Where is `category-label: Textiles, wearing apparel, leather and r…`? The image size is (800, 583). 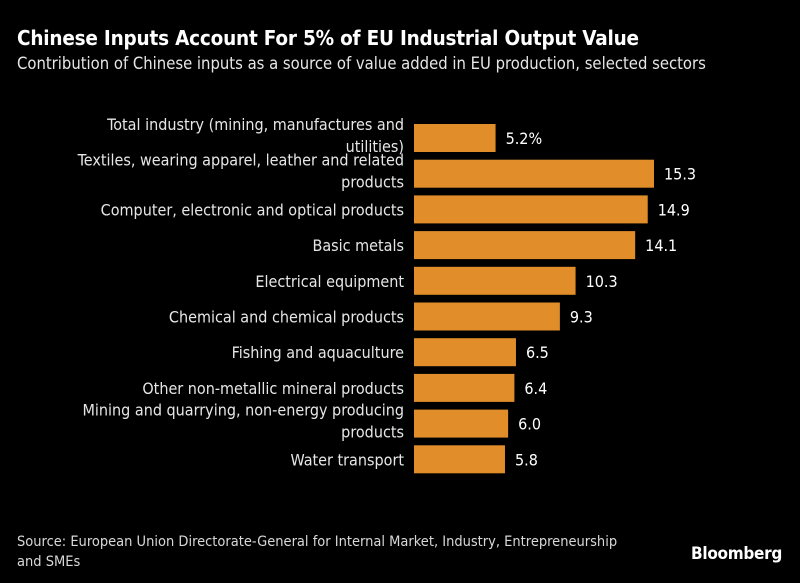 category-label: Textiles, wearing apparel, leather and r… is located at coordinates (240, 171).